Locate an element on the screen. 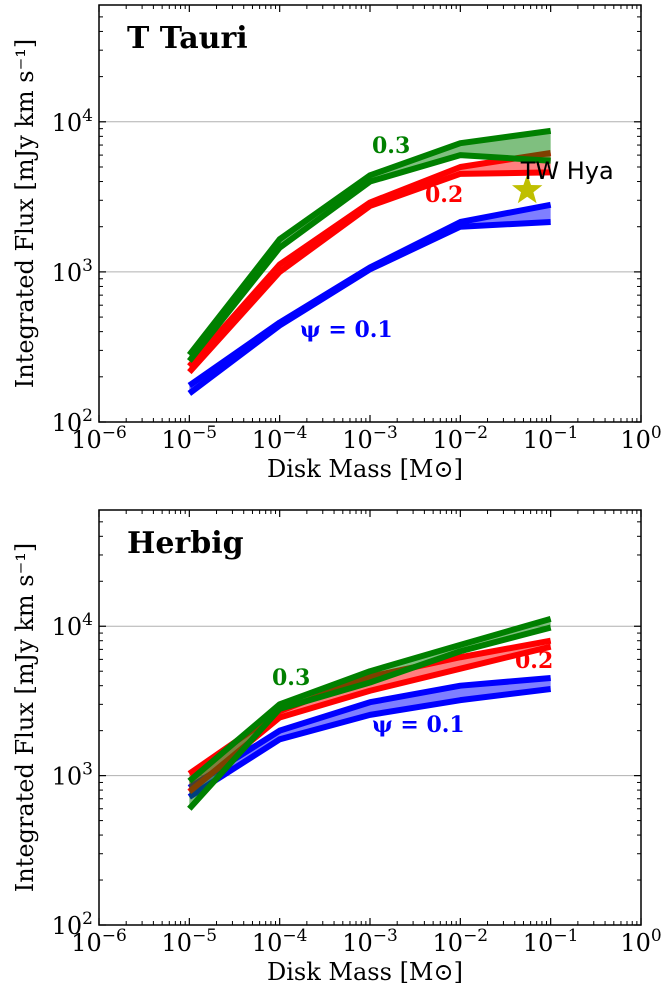  tw-hya-star-marker is located at coordinates (527, 189).